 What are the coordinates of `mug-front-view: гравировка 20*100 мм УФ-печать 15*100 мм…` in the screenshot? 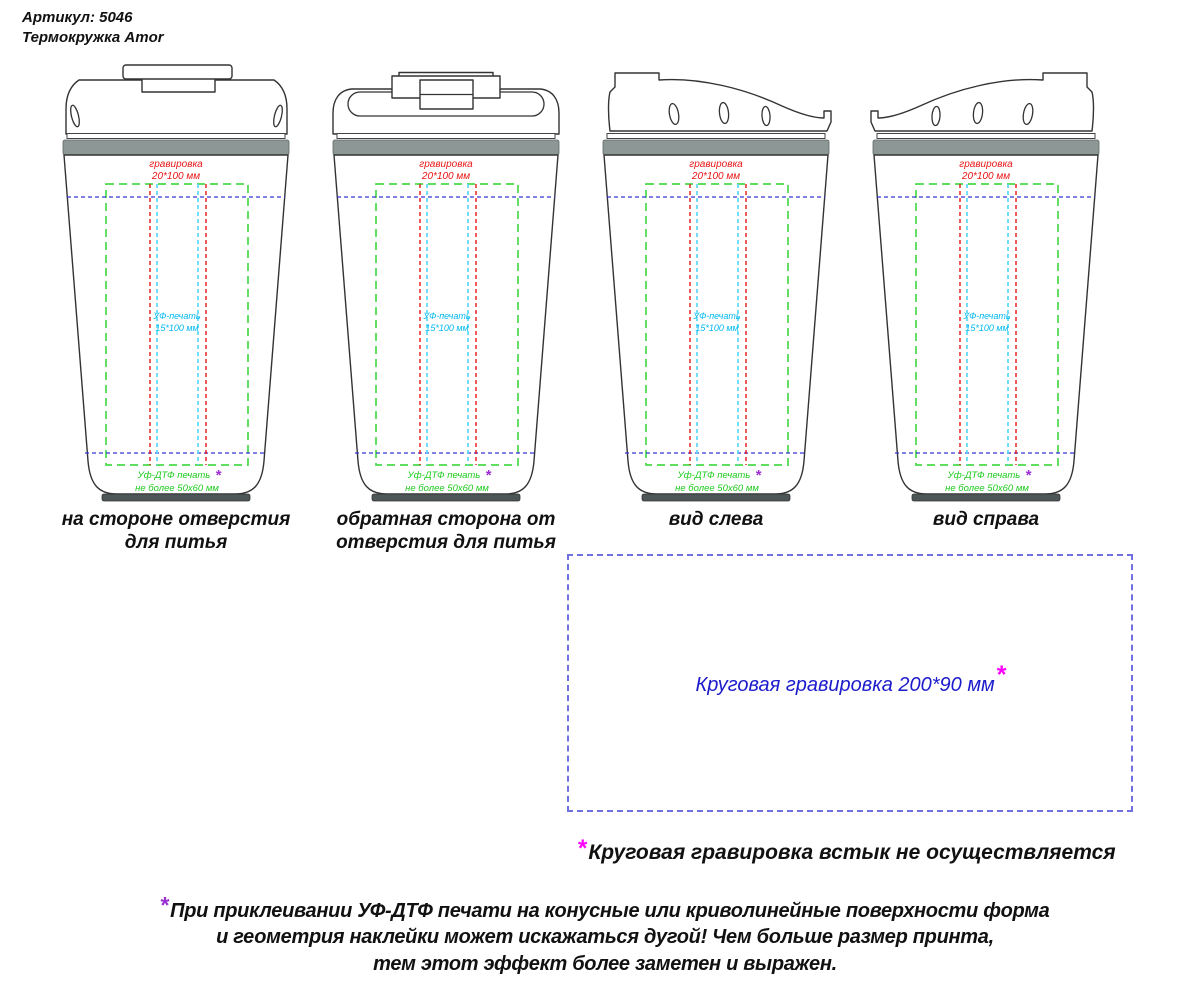 It's located at (176, 288).